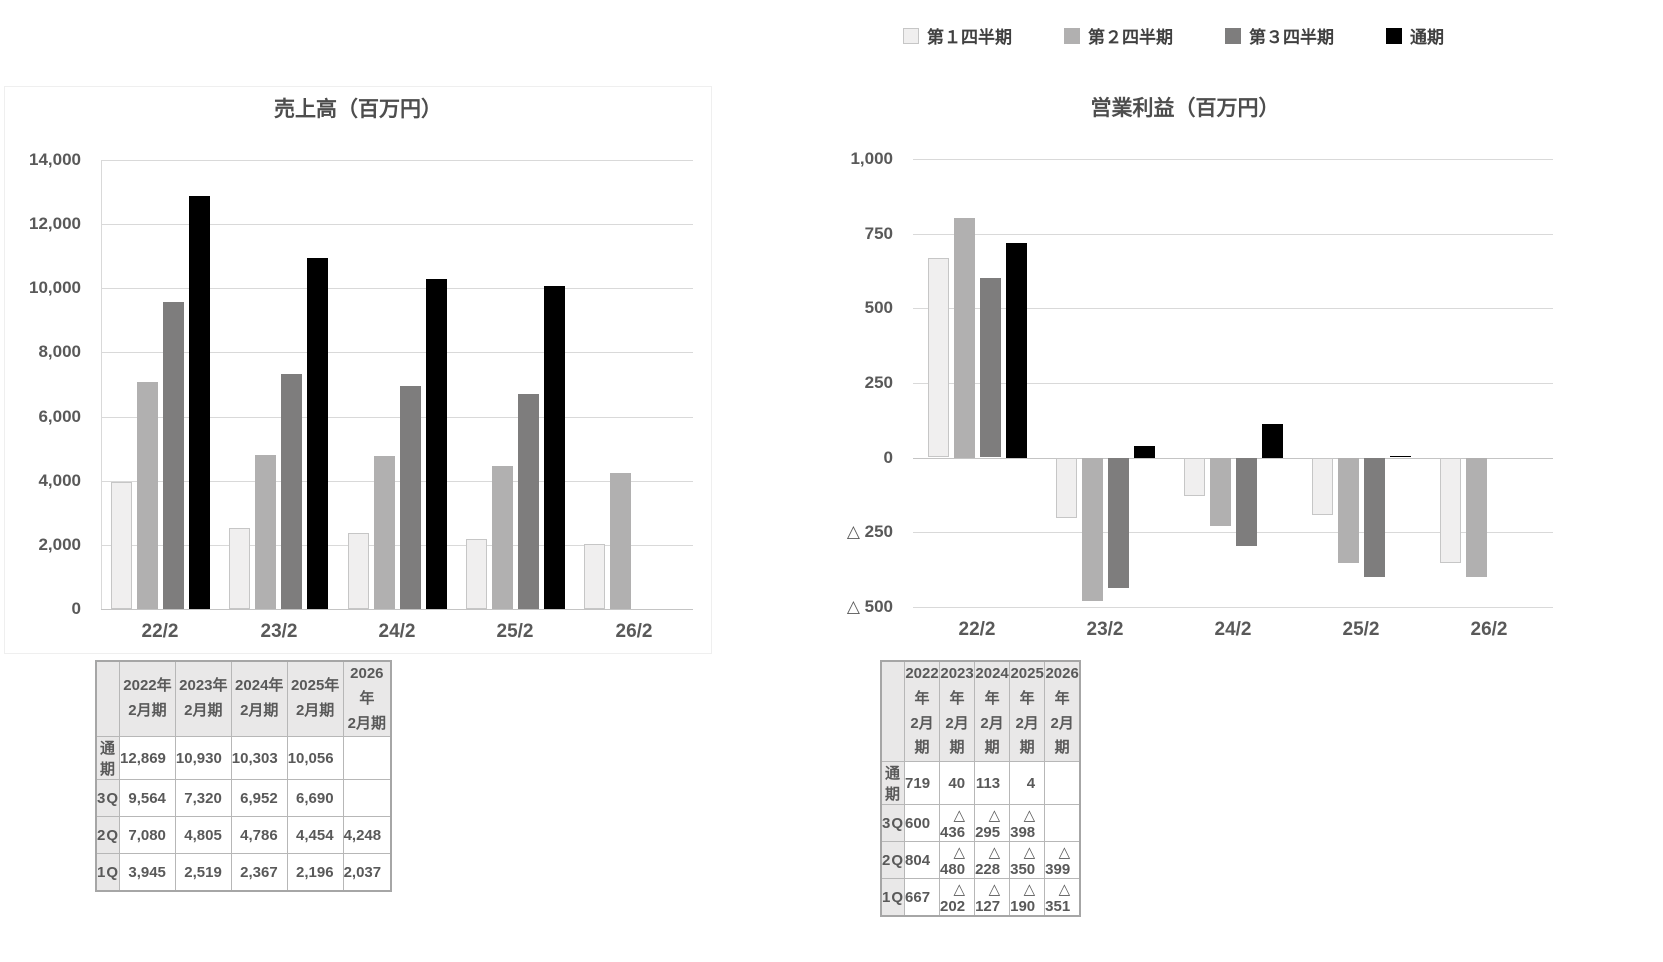 Image resolution: width=1663 pixels, height=962 pixels. Describe the element at coordinates (259, 798) in the screenshot. I see `value-cell: 6,952` at that location.